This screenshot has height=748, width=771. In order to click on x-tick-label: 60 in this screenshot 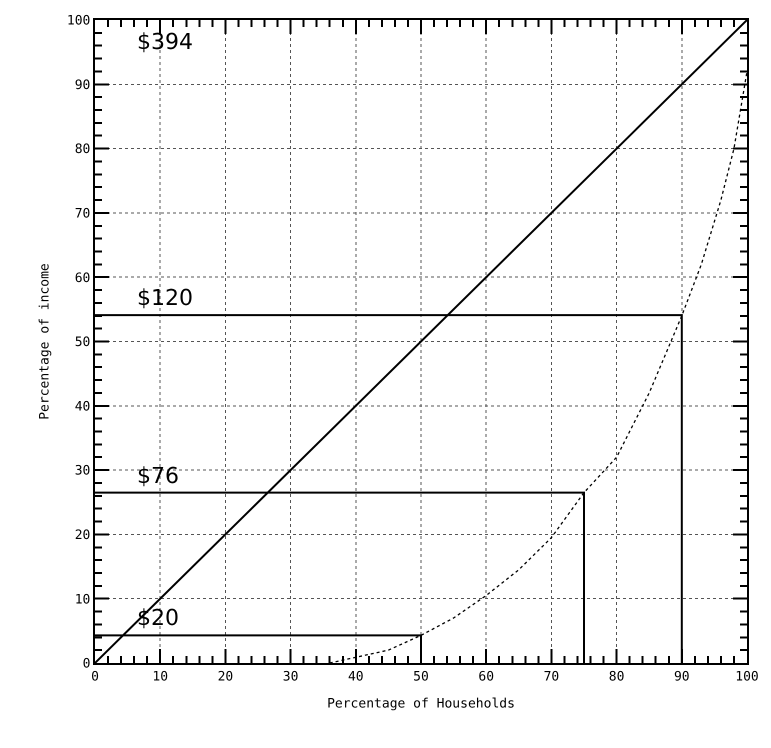, I will do `click(486, 677)`.